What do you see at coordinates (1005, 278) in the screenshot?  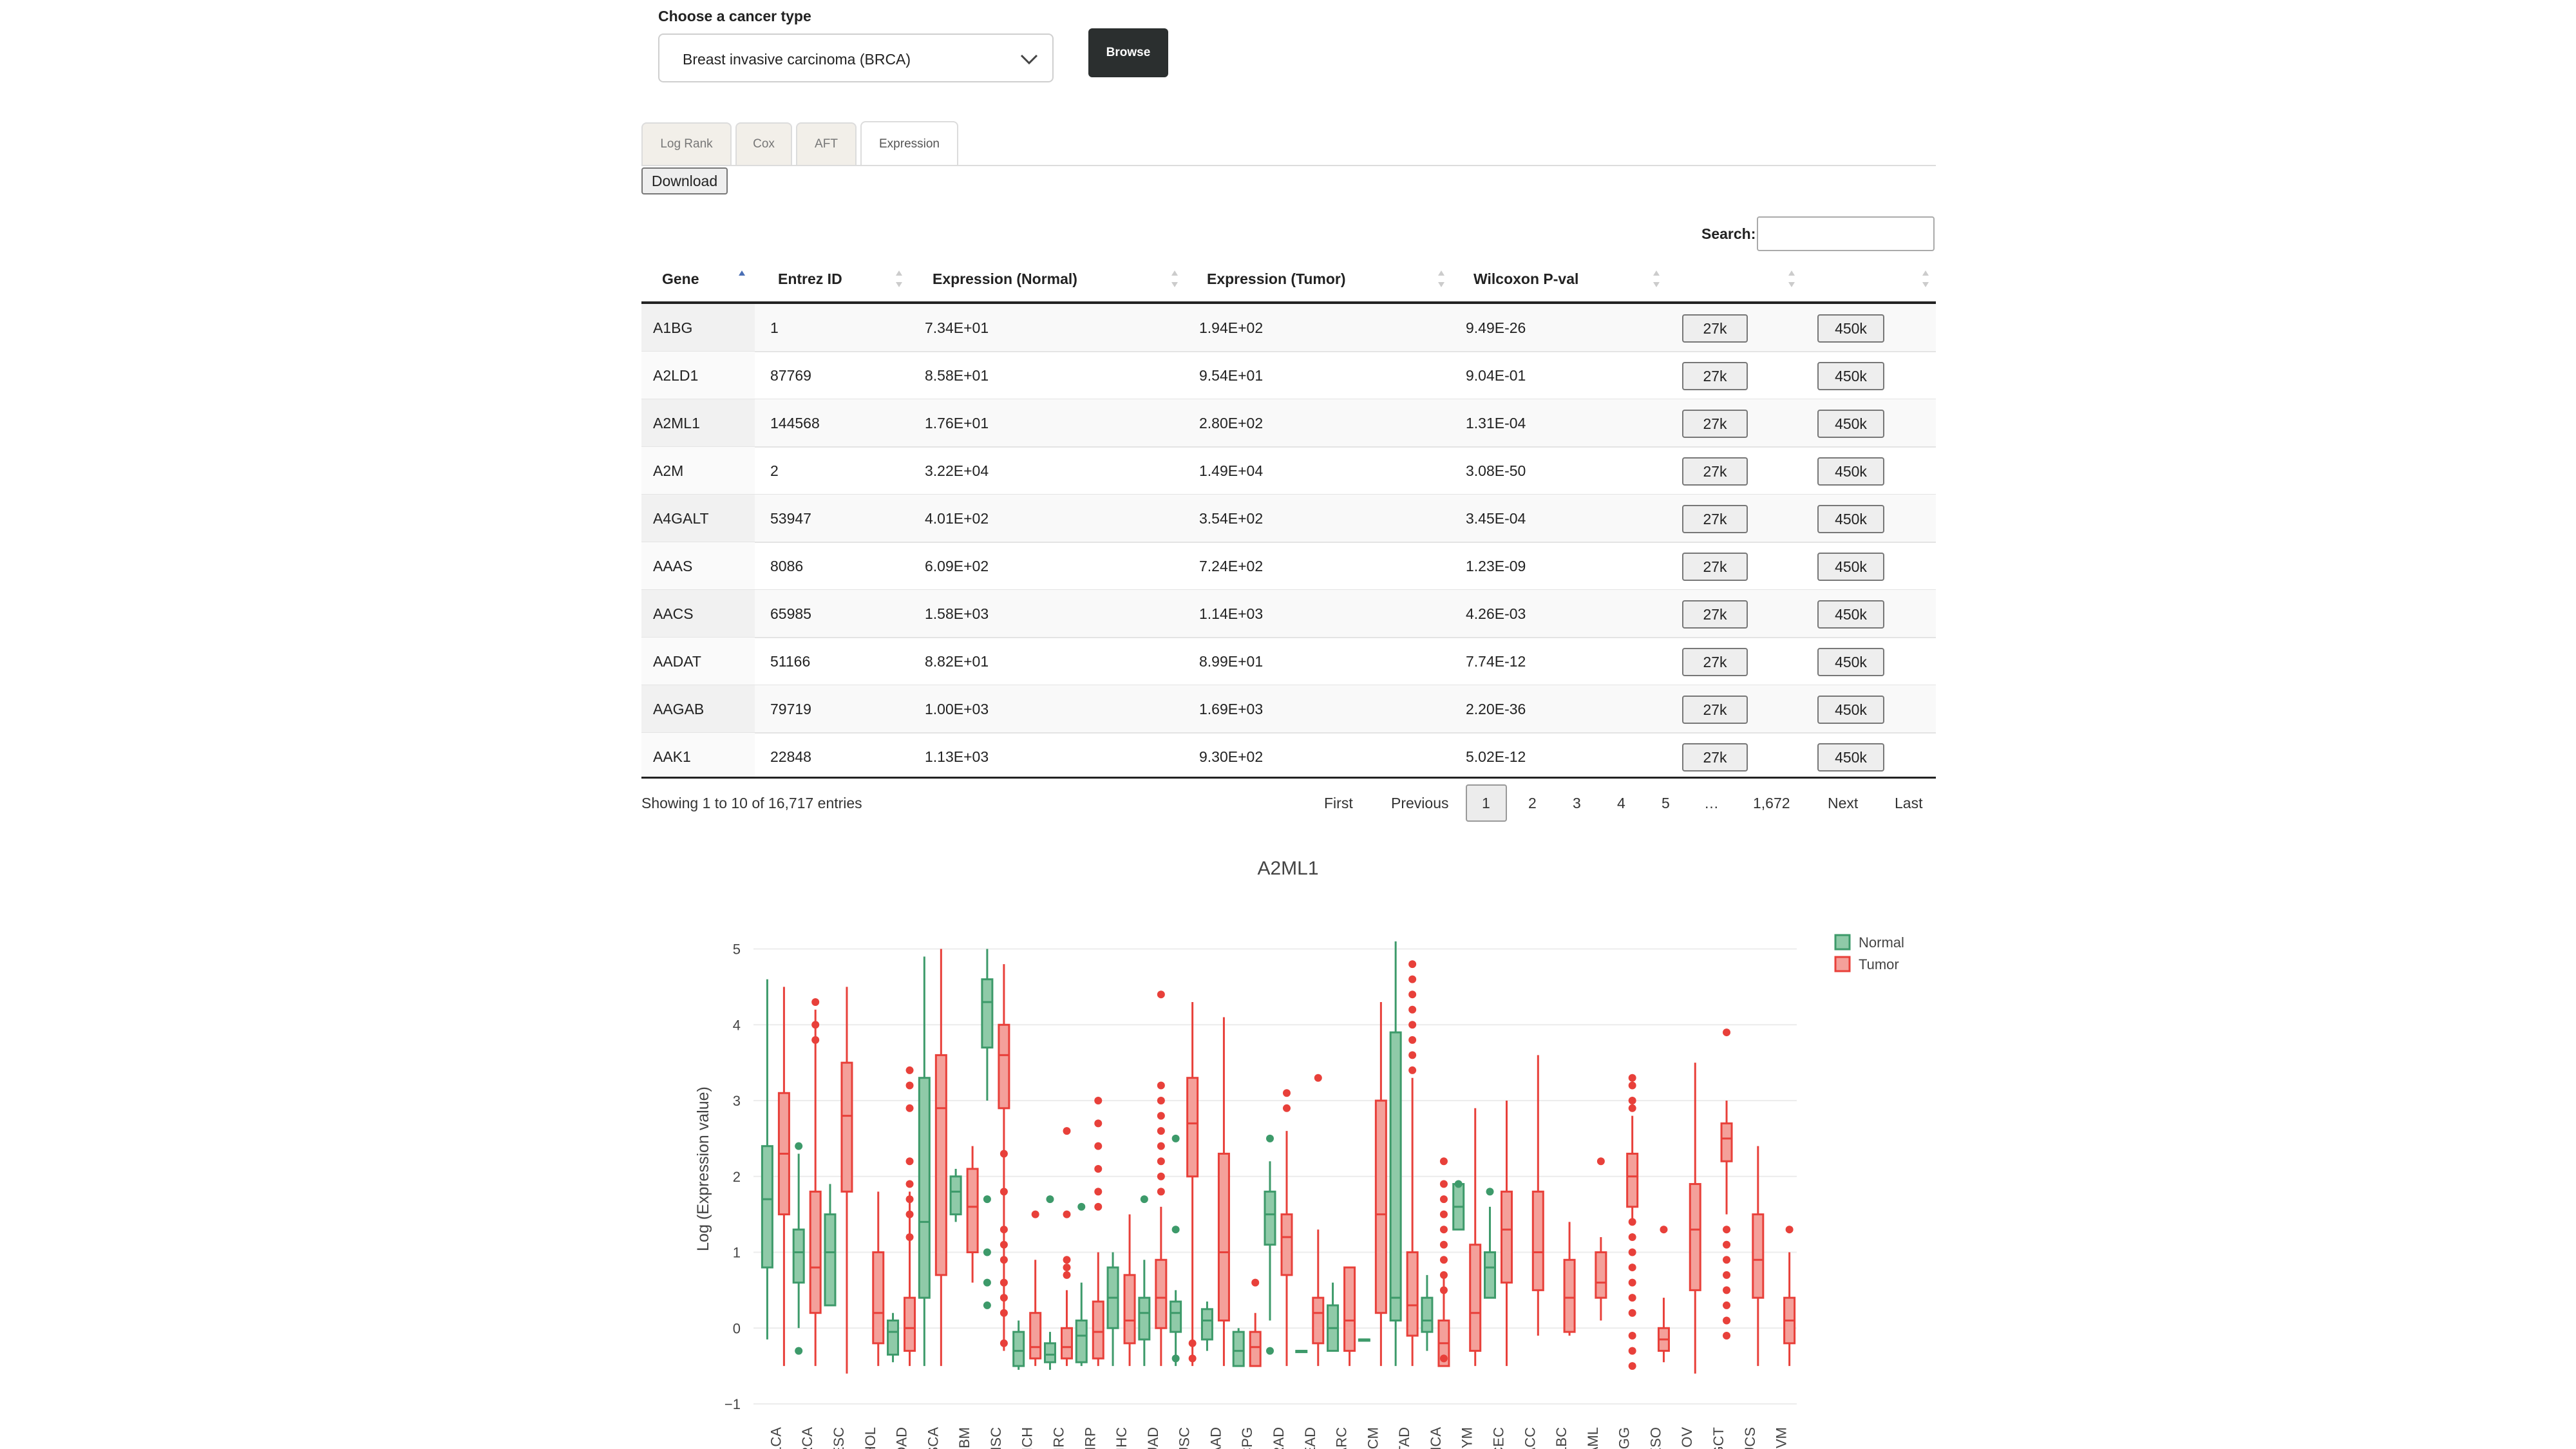 I see `column-header-expression-normal: Expression (Normal)` at bounding box center [1005, 278].